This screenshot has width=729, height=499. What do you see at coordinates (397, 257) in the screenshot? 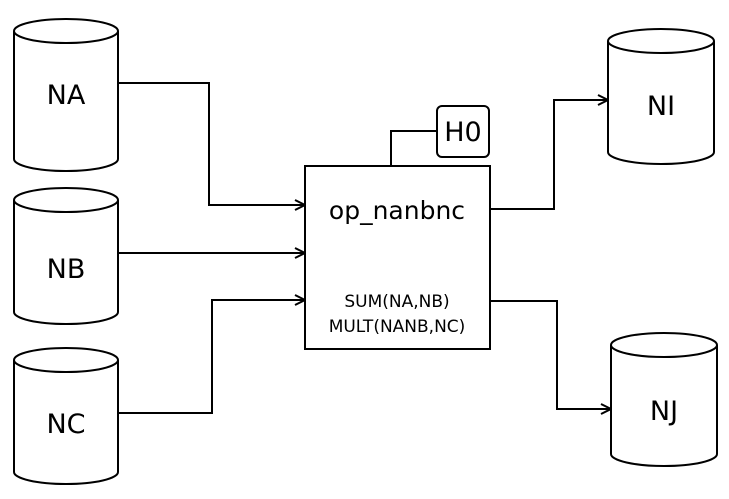
I see `process-box: op_nanbnc SUM(NA,NB) MULT(NANB,NC)` at bounding box center [397, 257].